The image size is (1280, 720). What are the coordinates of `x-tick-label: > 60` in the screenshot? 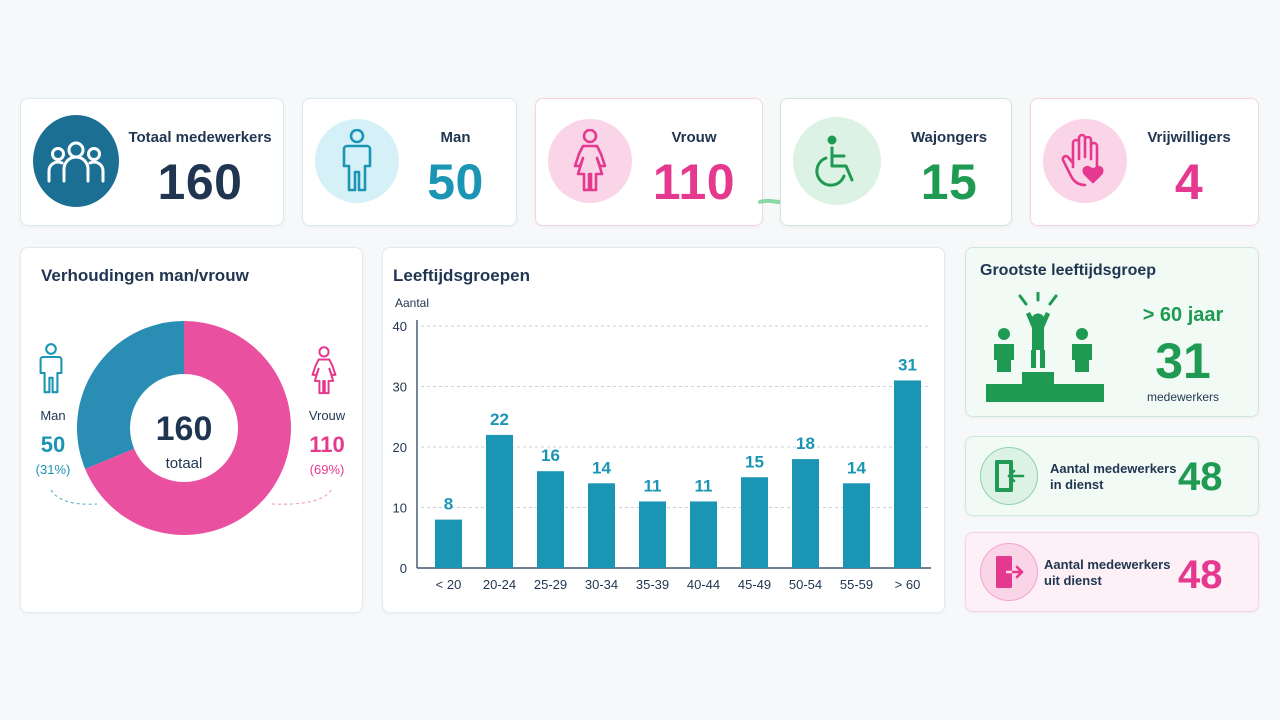 It's located at (908, 584).